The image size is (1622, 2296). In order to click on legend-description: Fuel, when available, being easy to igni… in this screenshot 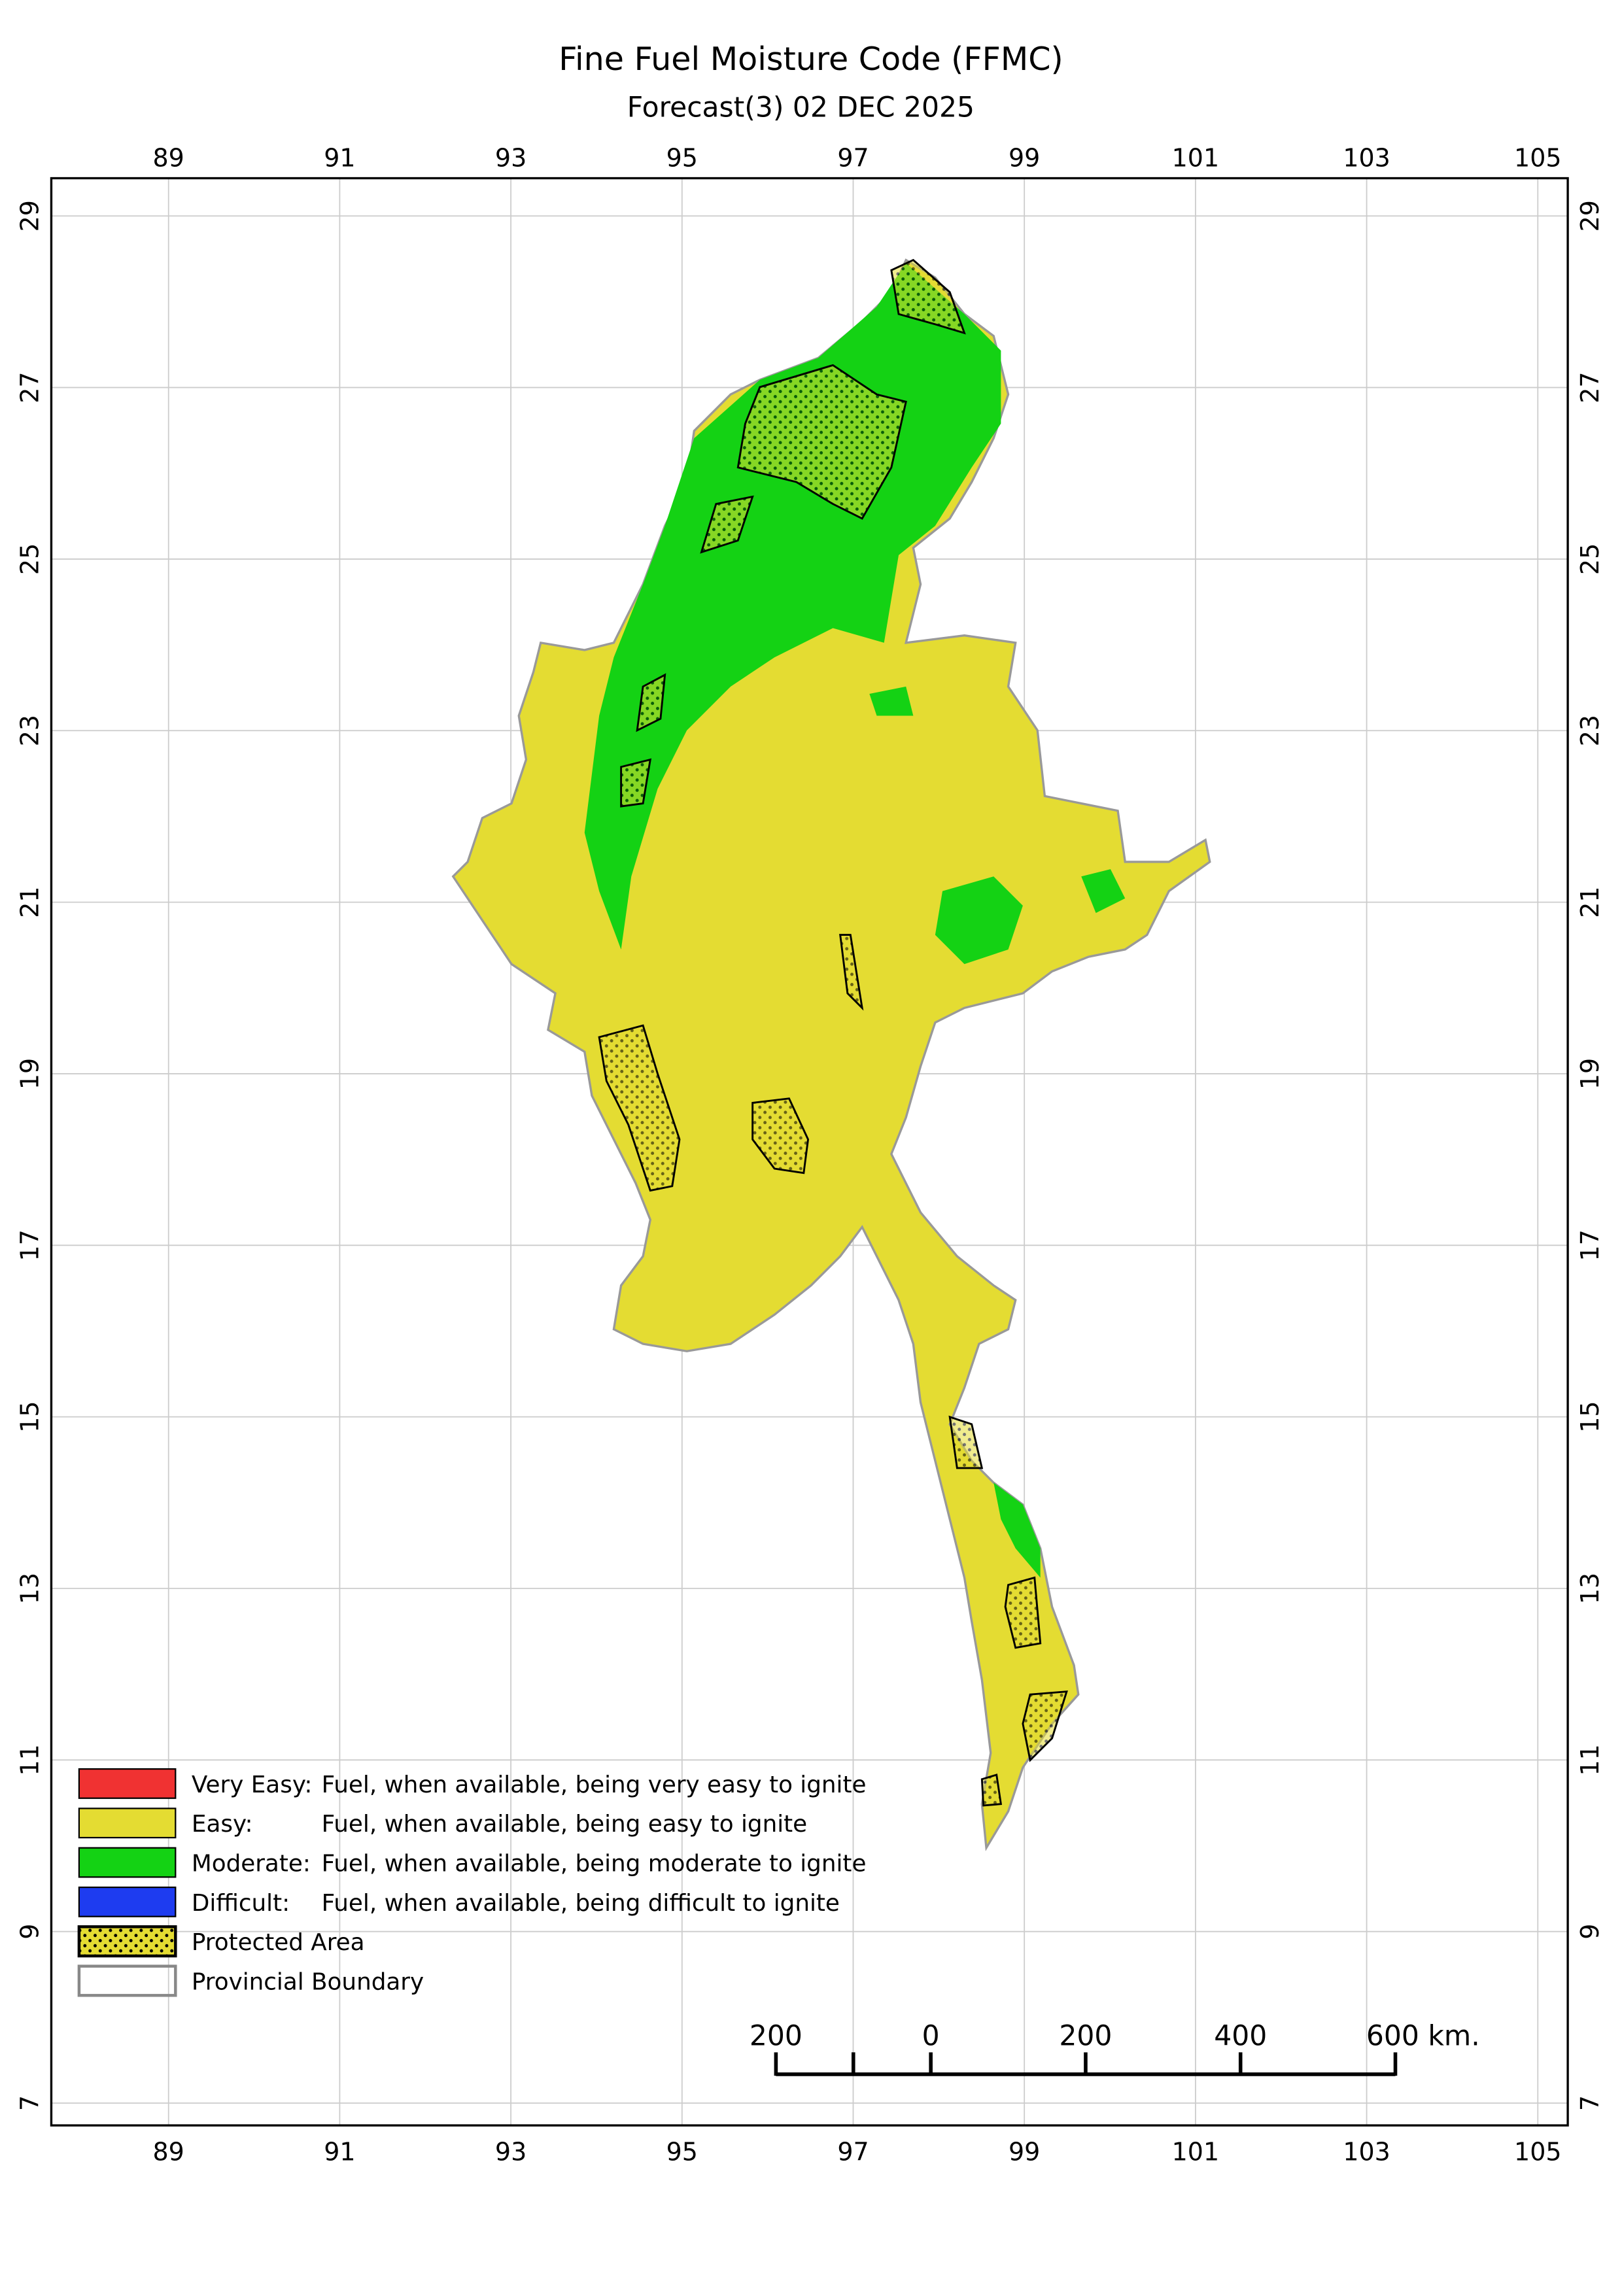, I will do `click(564, 1824)`.